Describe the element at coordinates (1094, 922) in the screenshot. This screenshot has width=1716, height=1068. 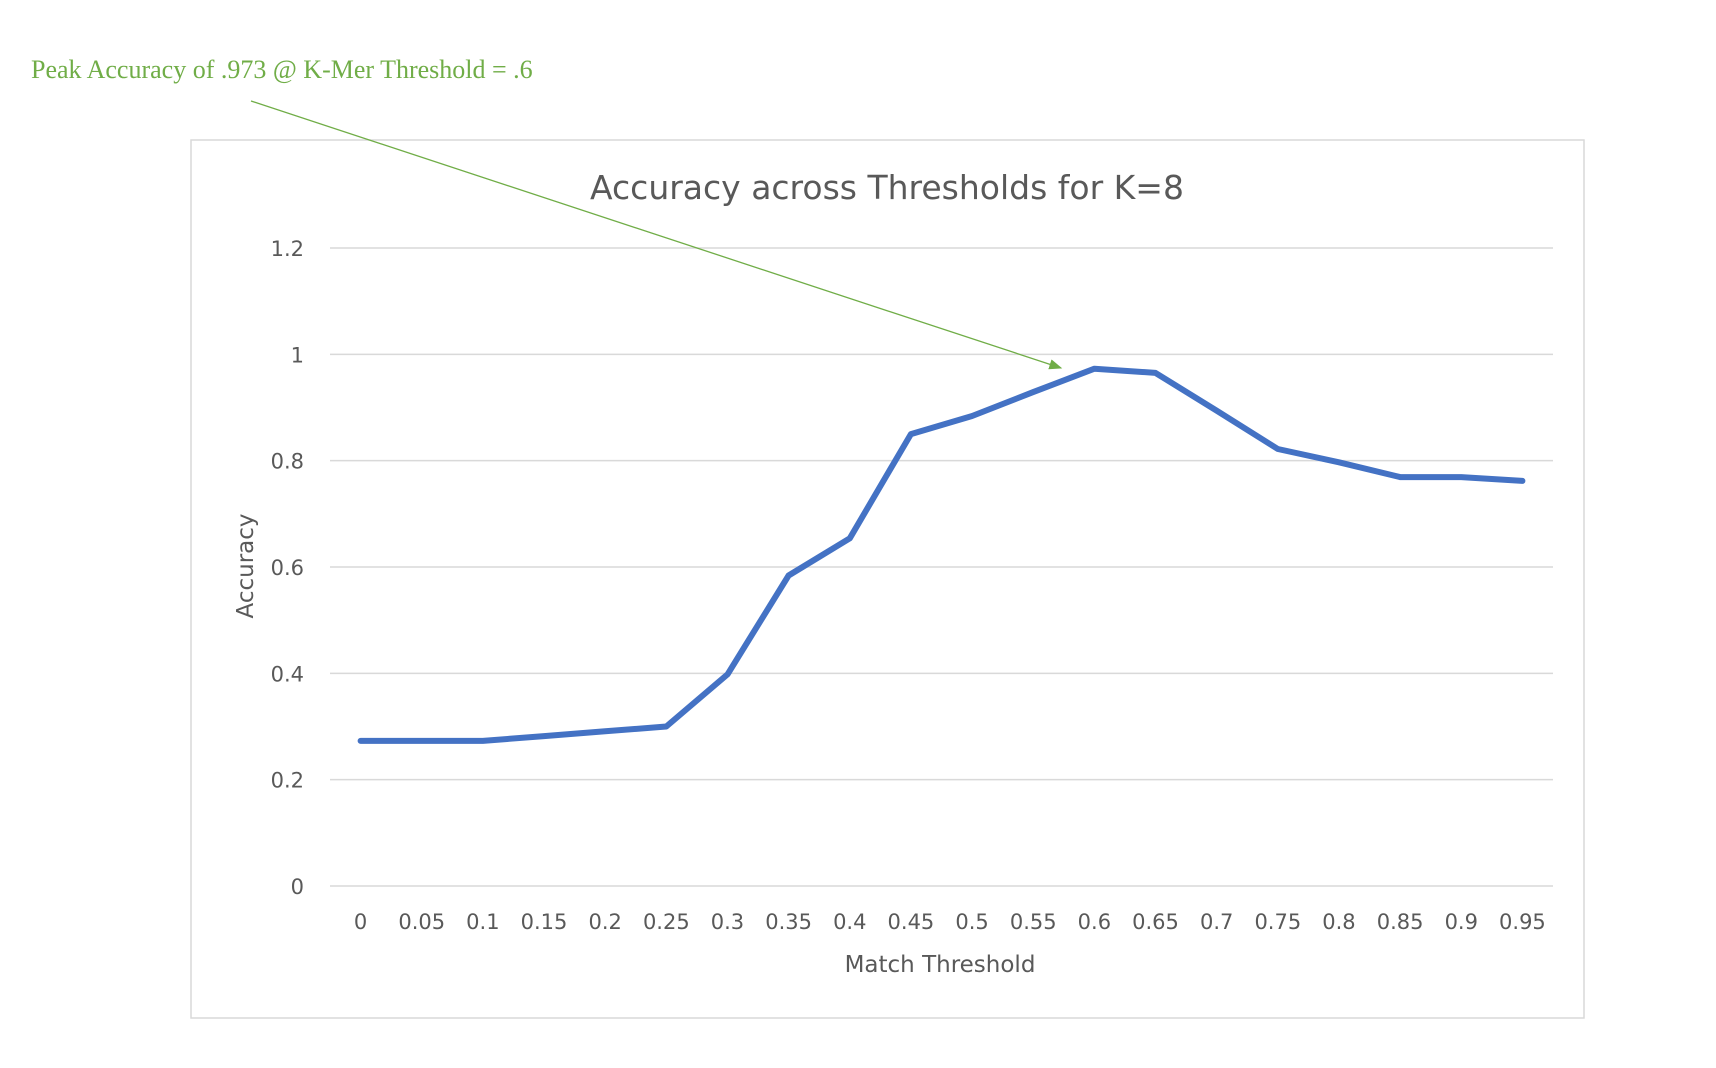
I see `x-tick-label: 0.6` at that location.